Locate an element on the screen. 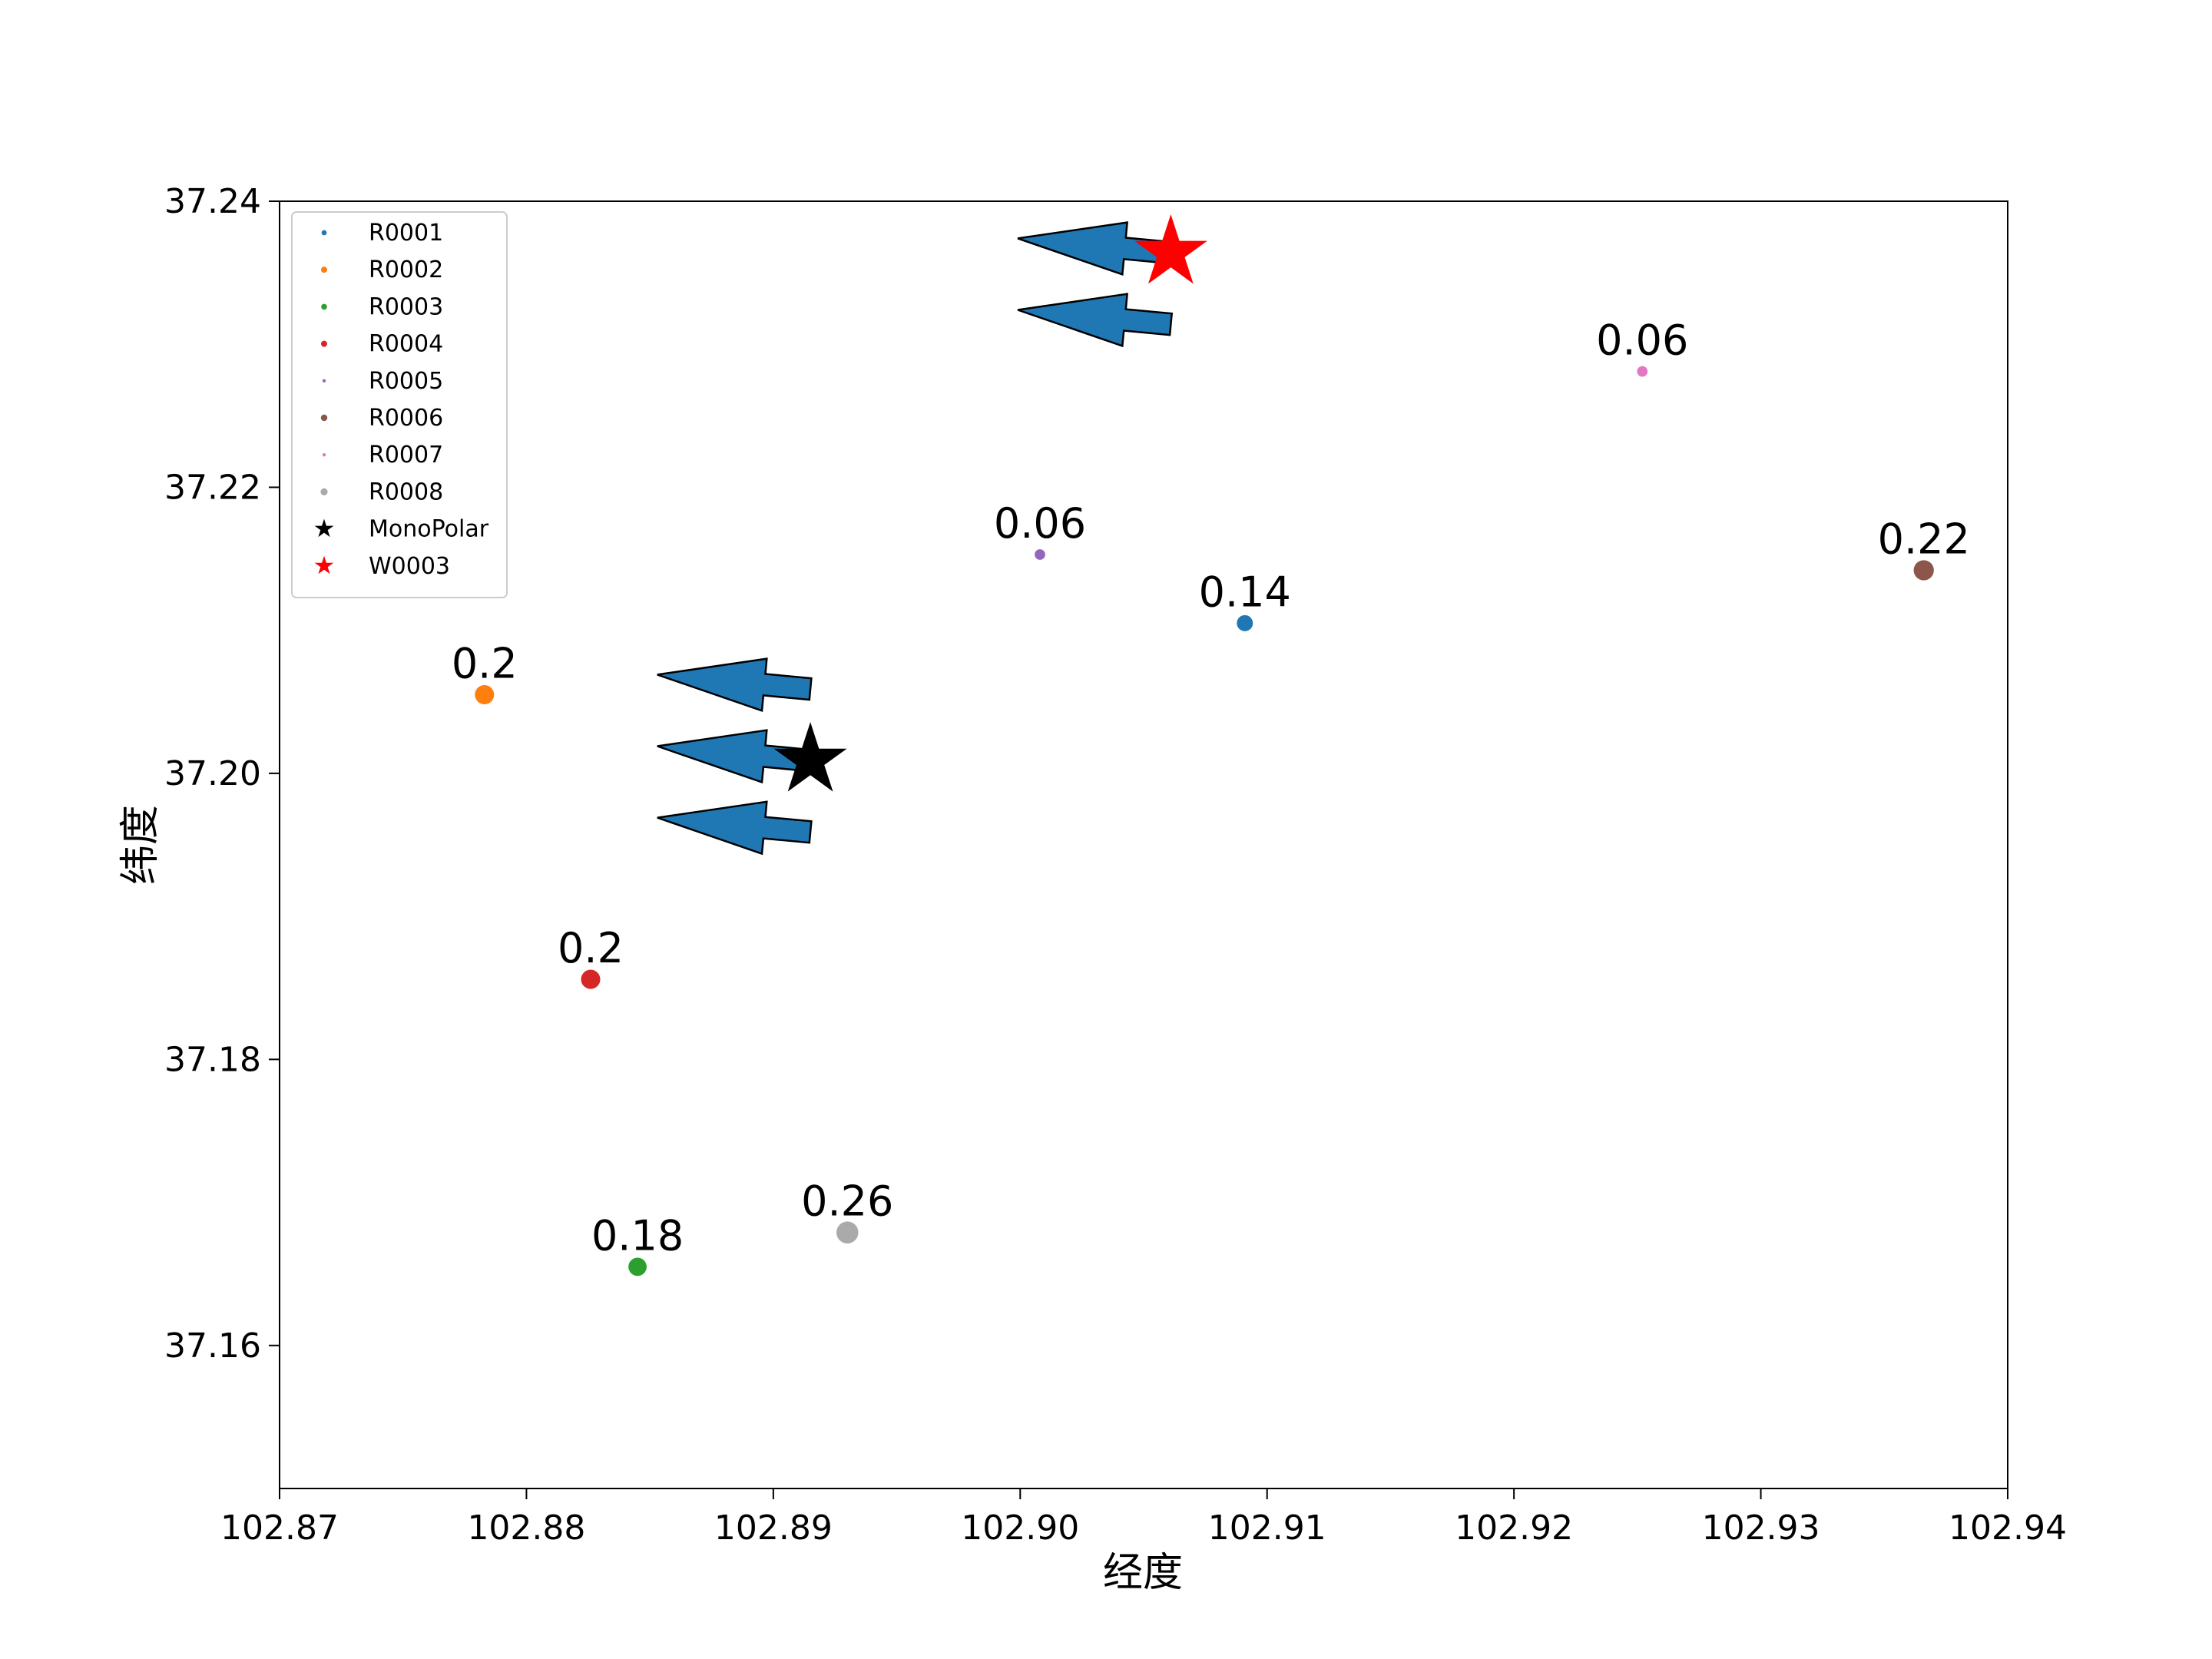  star-marker-w0003 is located at coordinates (1170, 249).